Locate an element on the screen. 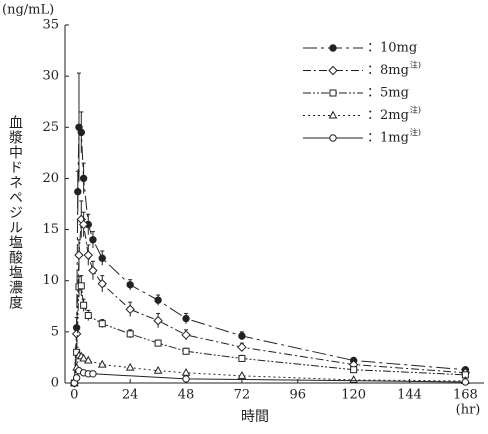 This screenshot has height=434, width=488. legend-label: ：2mg is located at coordinates (388, 115).